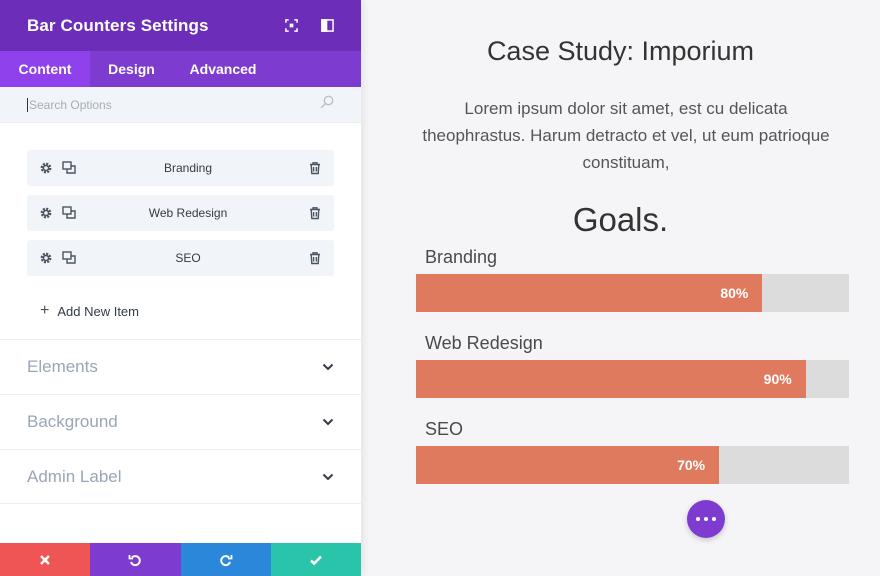  I want to click on bar-counter: Web Redesign 90%, so click(632, 363).